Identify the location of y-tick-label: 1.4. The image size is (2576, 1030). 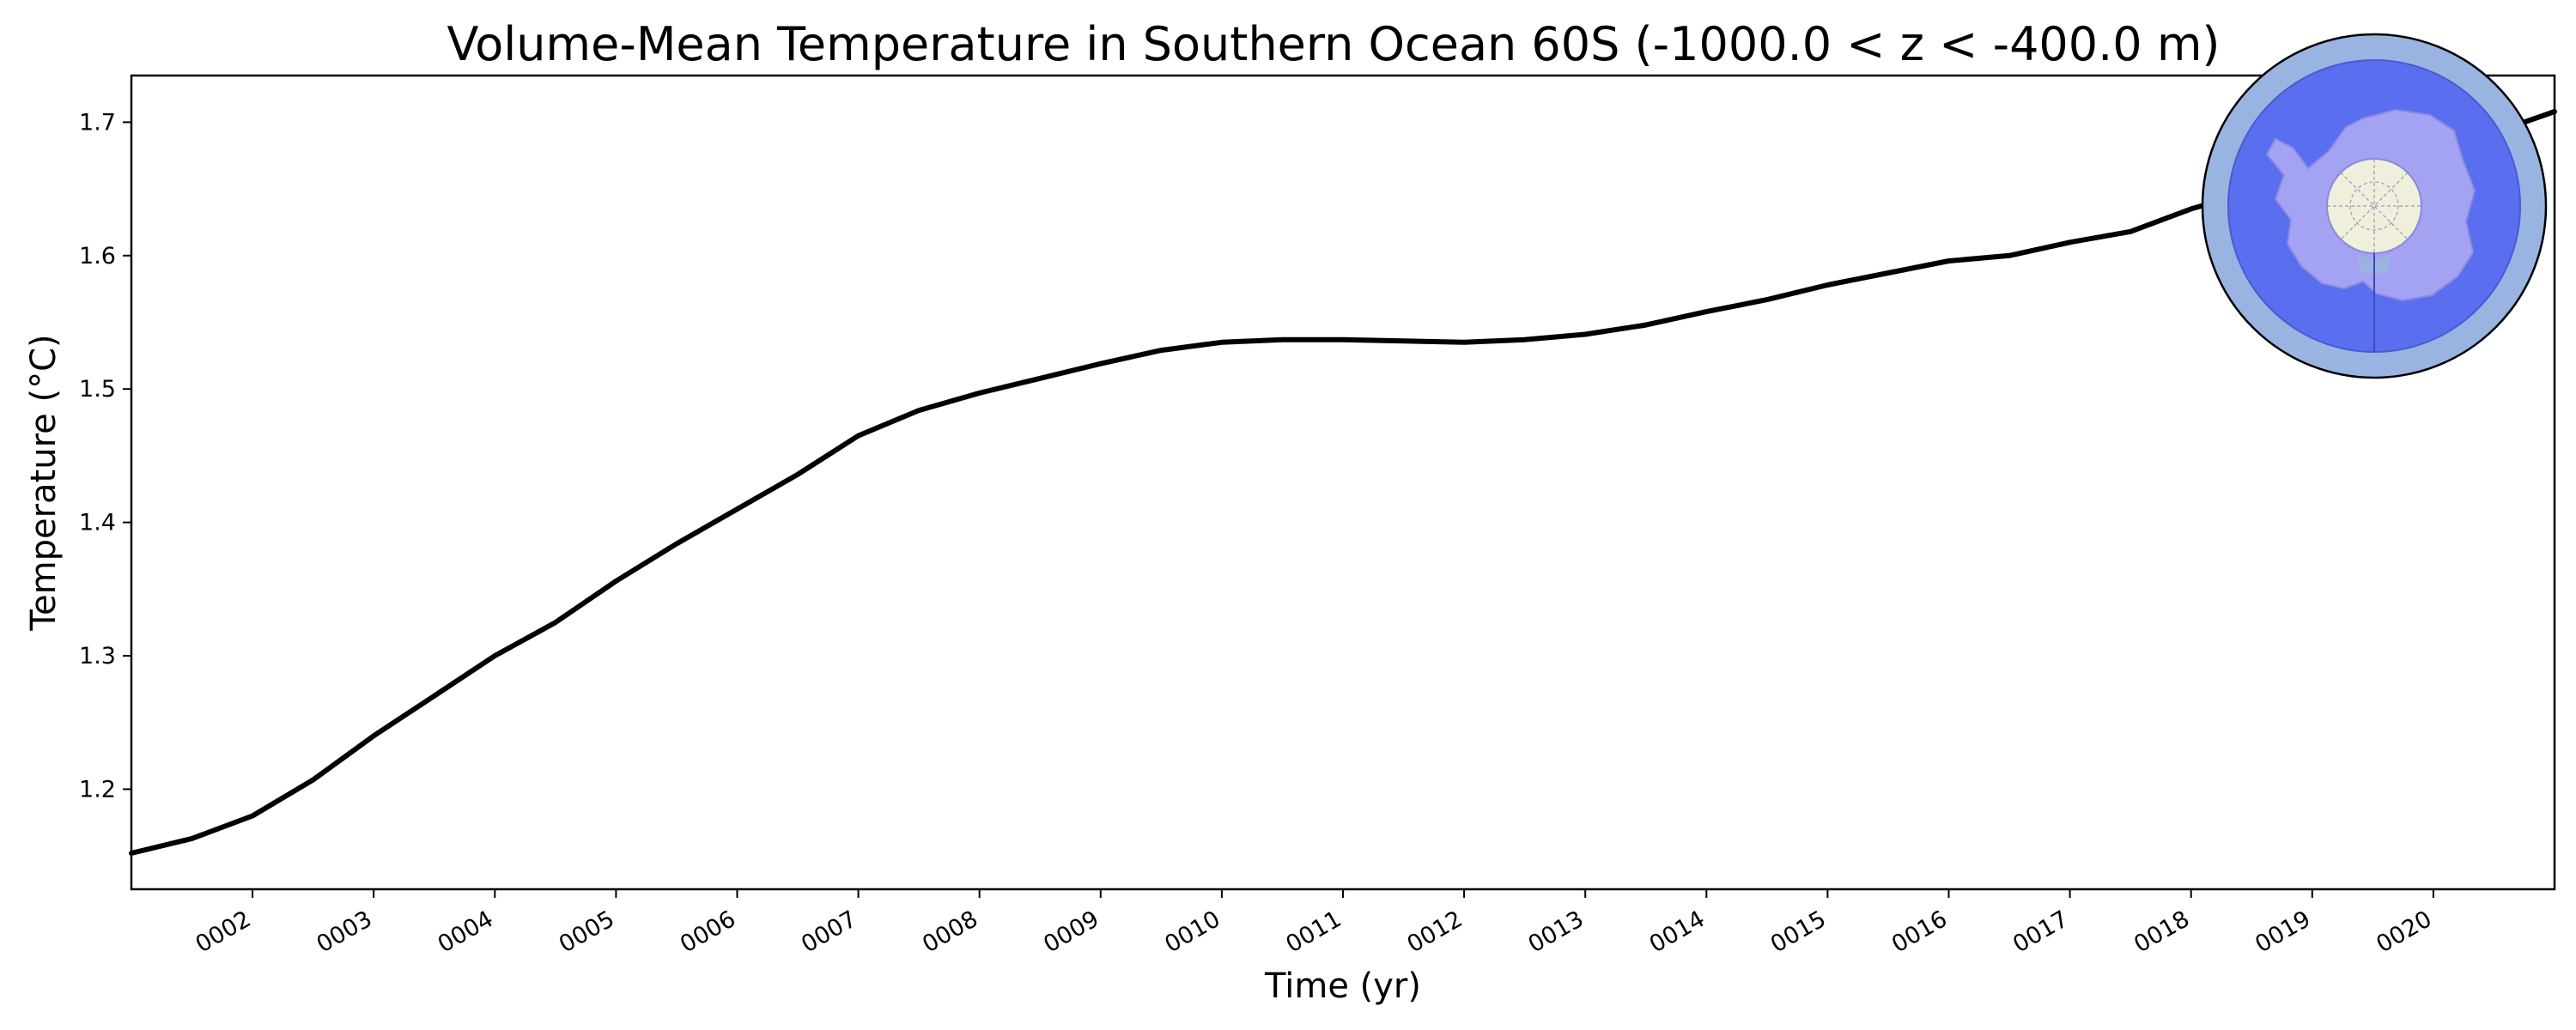
(98, 523).